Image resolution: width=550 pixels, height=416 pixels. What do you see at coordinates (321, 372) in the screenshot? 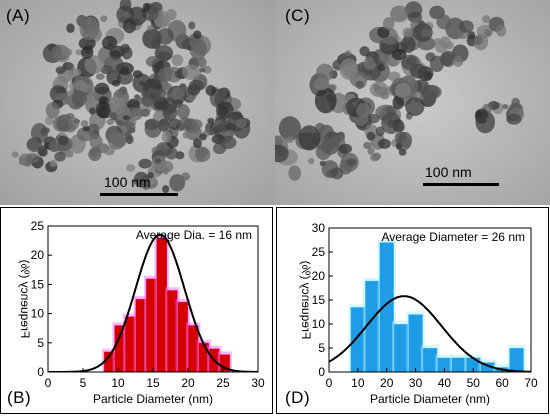
I see `y-tick-label: 0` at bounding box center [321, 372].